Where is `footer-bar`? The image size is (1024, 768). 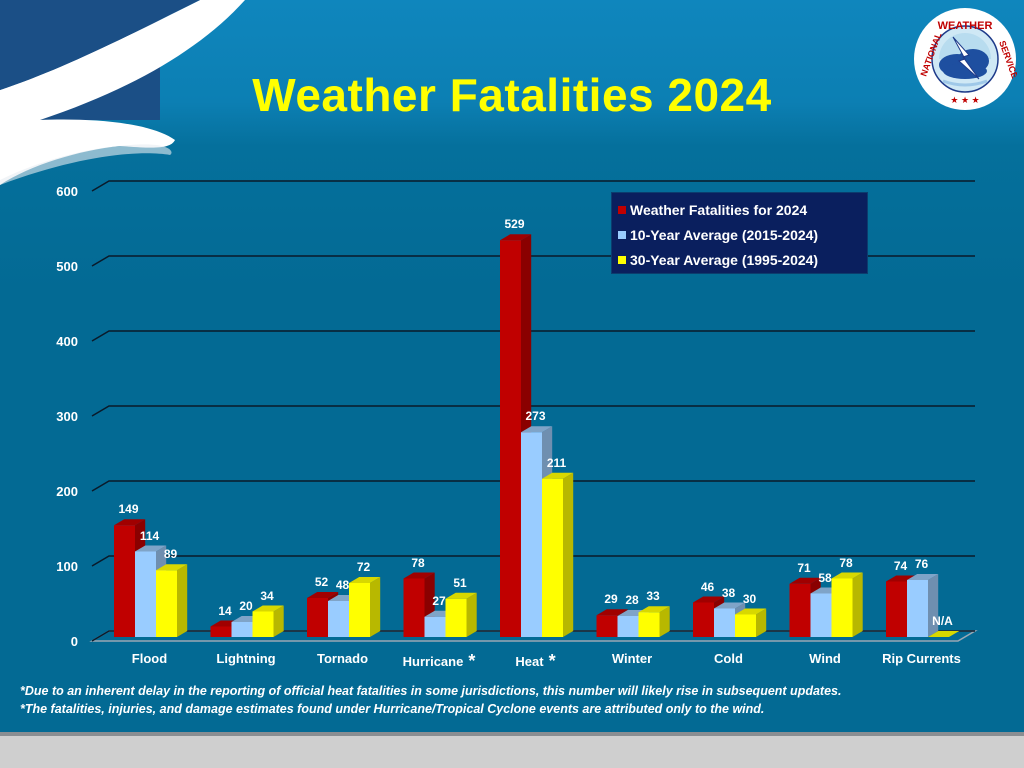 footer-bar is located at coordinates (512, 750).